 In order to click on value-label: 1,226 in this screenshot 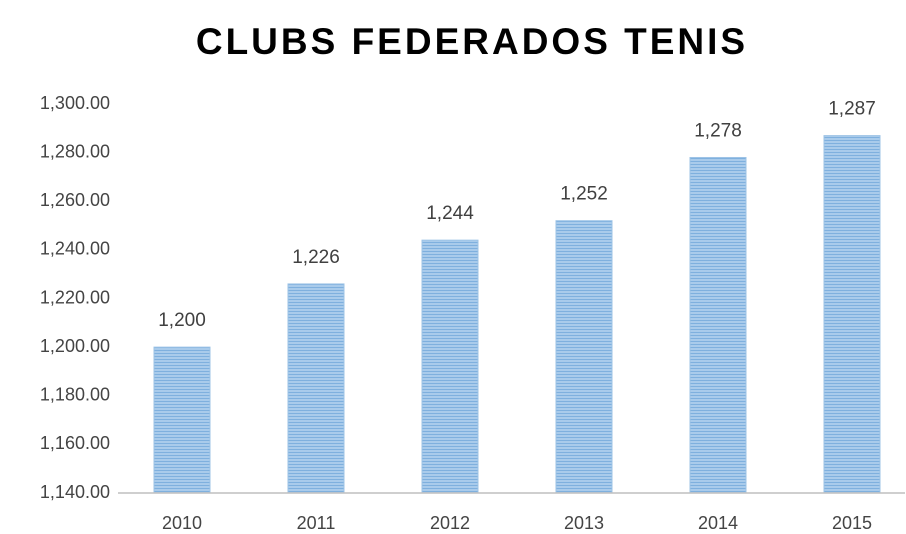, I will do `click(316, 257)`.